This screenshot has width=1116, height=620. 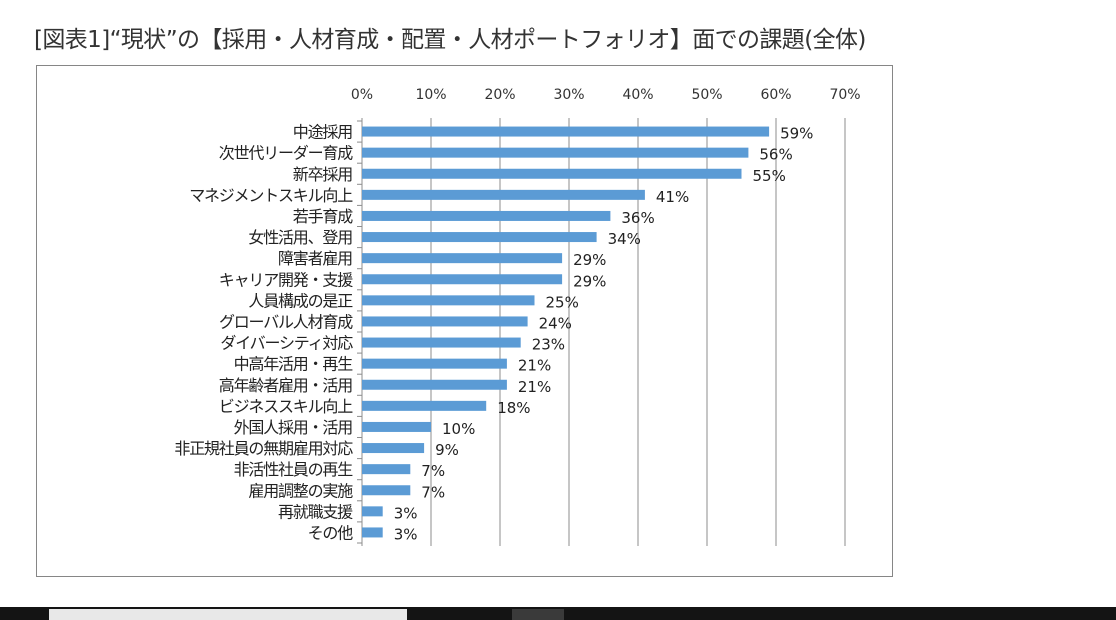 I want to click on category-label: その他, so click(x=331, y=532).